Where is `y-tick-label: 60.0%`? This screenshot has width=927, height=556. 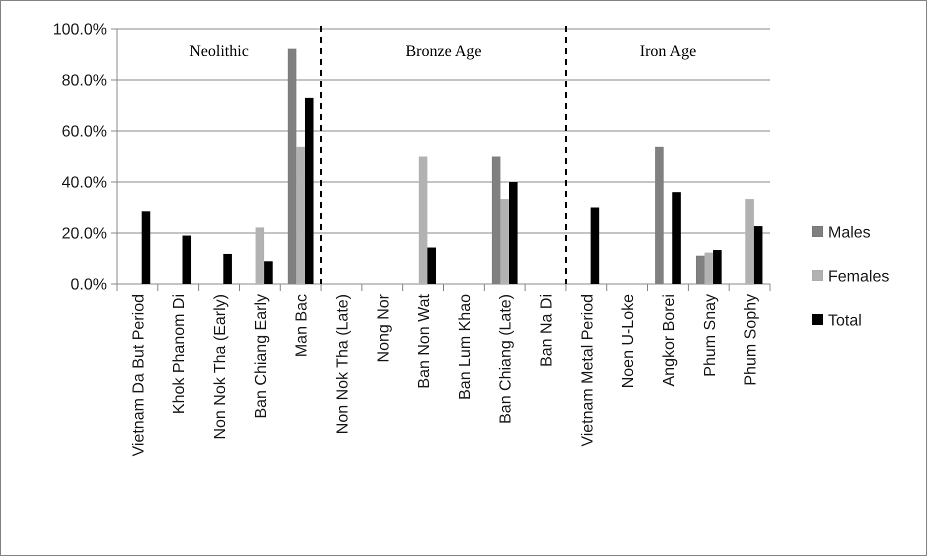
y-tick-label: 60.0% is located at coordinates (84, 132).